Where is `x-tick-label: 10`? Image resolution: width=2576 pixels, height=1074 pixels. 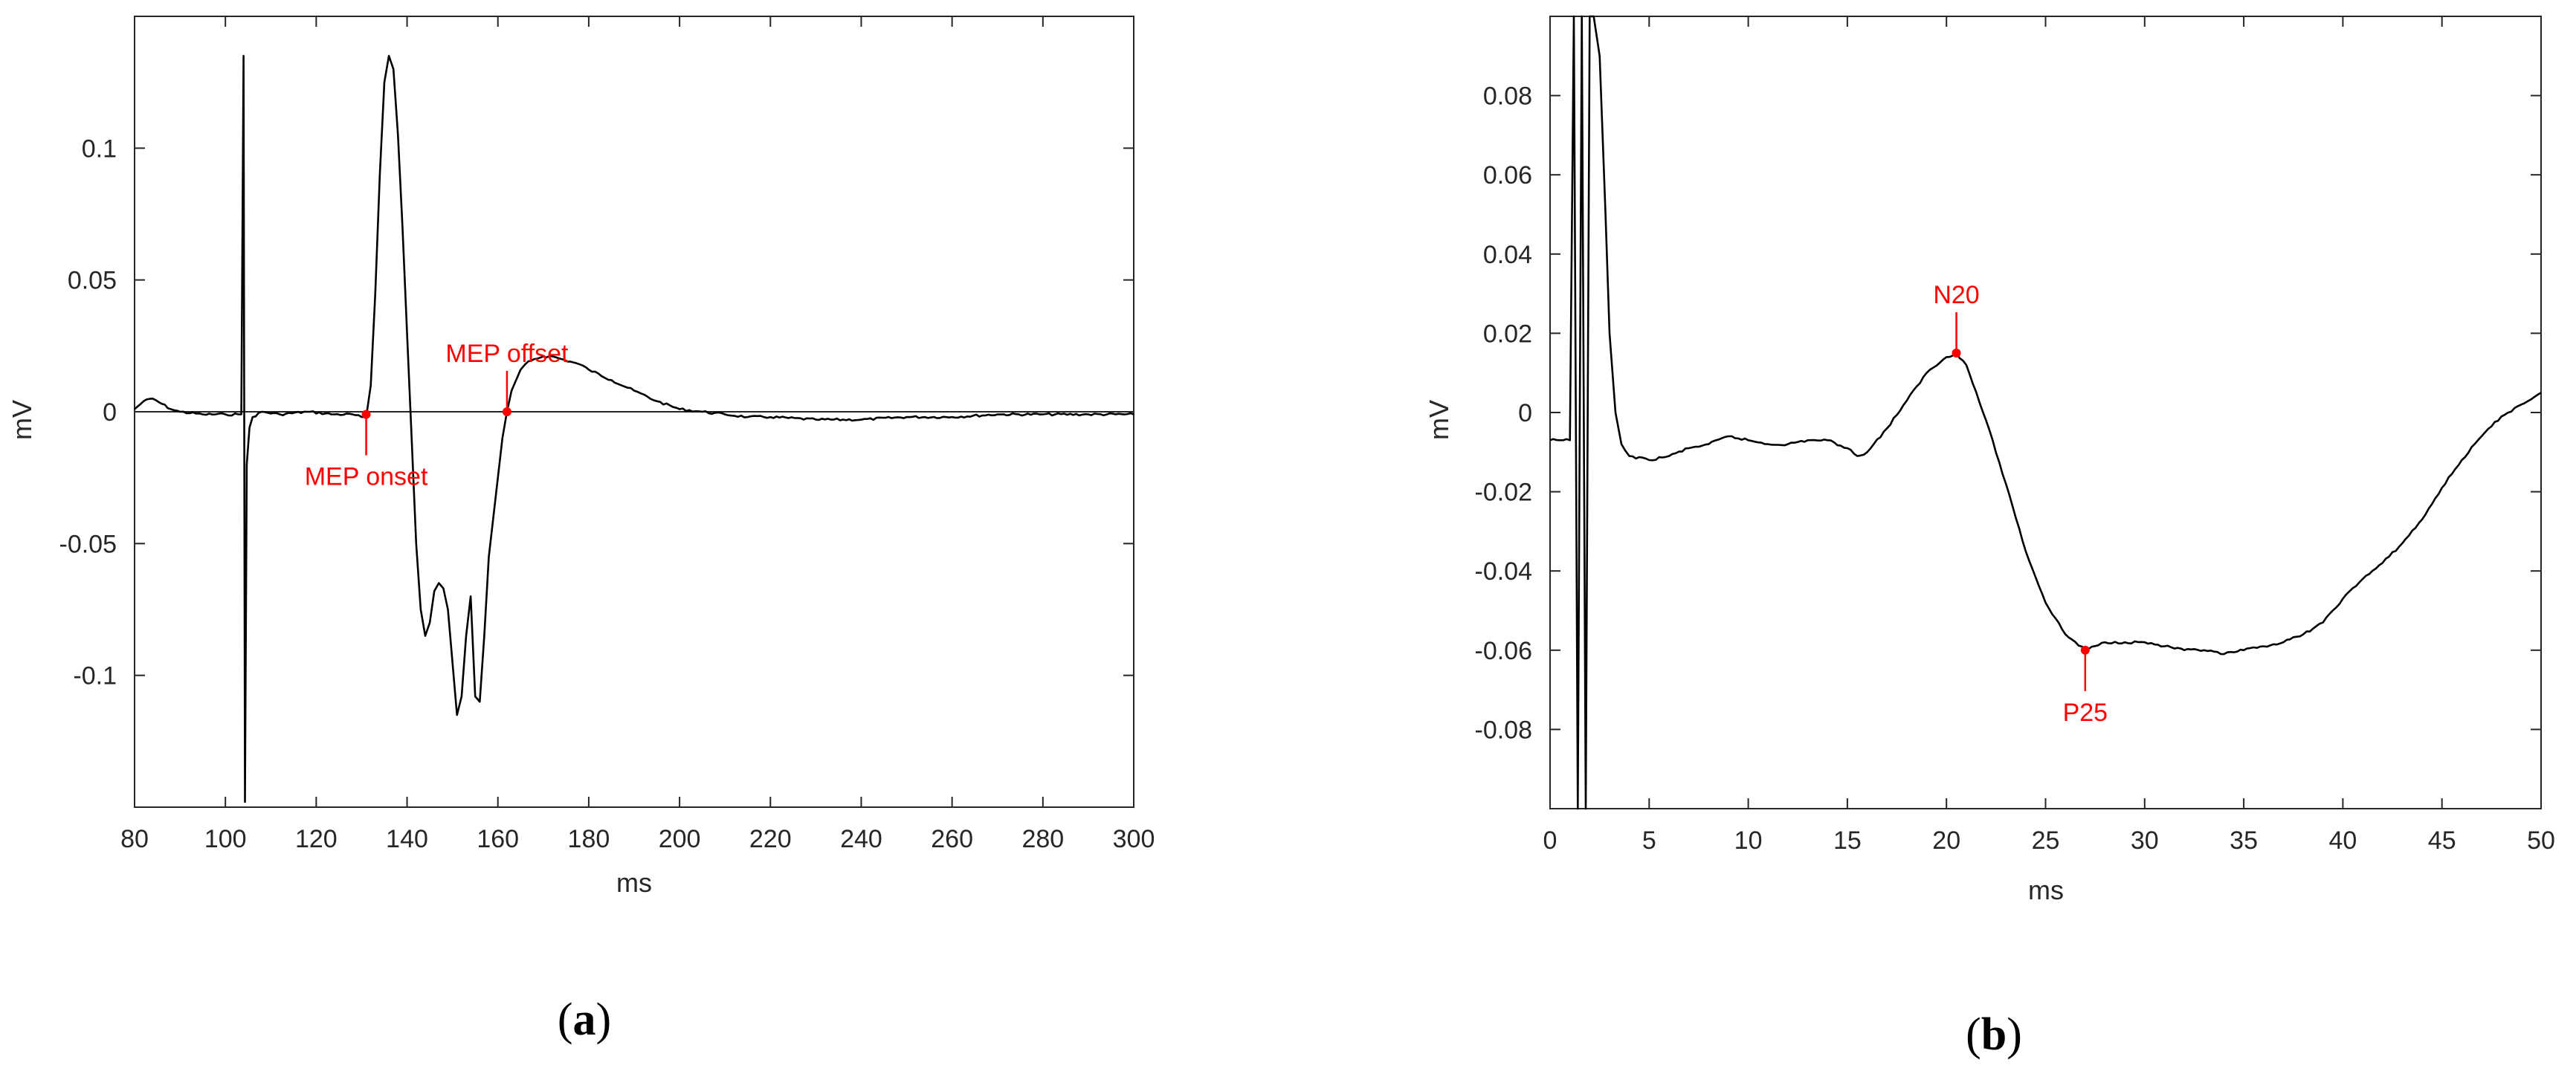
x-tick-label: 10 is located at coordinates (1748, 841).